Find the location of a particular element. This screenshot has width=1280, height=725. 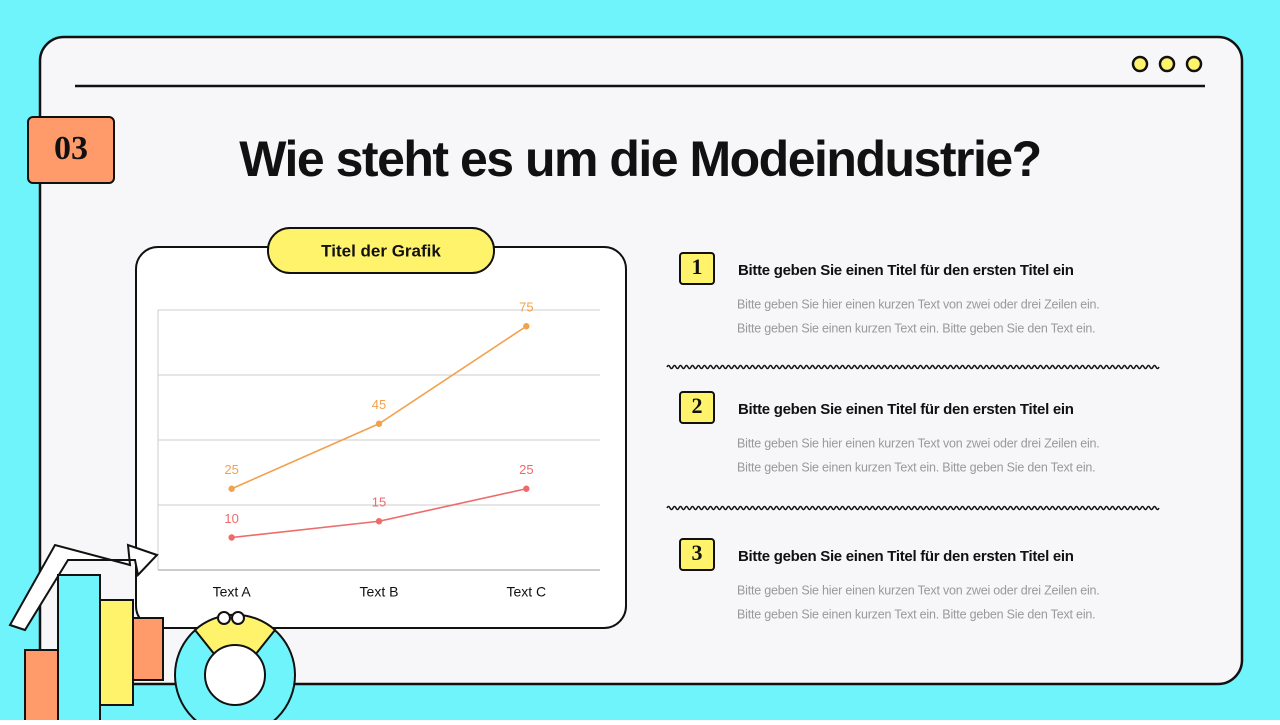

chart-title: Titel der Grafik is located at coordinates (381, 250).